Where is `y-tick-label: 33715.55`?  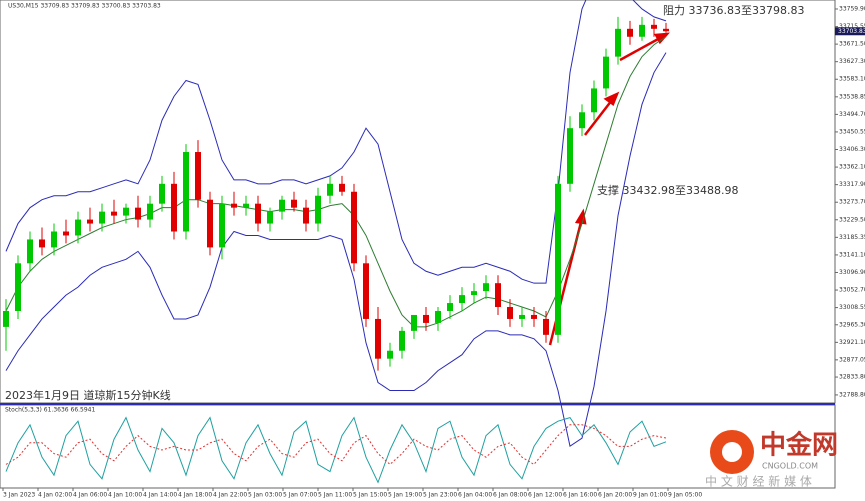 y-tick-label: 33715.55 is located at coordinates (852, 26).